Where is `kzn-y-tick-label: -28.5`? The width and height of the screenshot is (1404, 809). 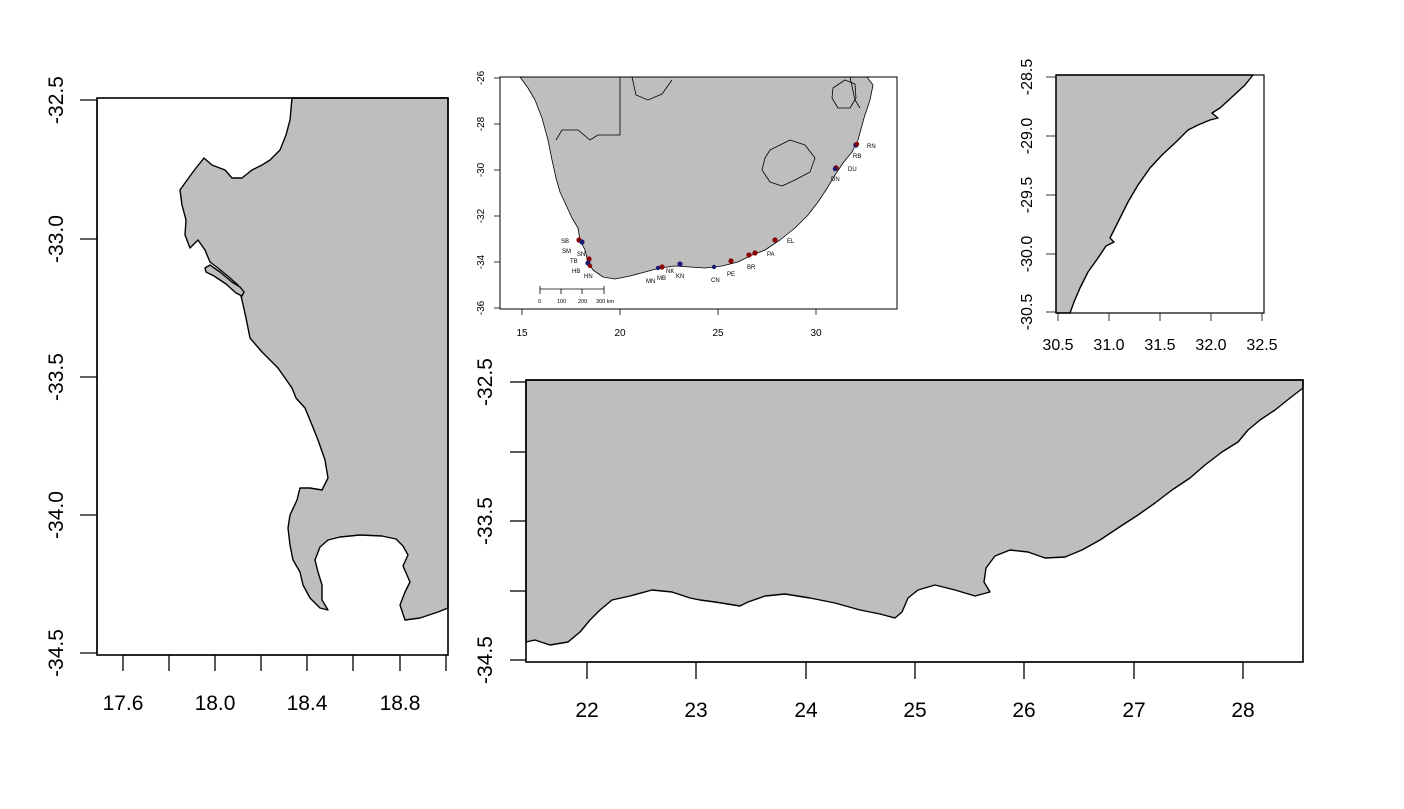 kzn-y-tick-label: -28.5 is located at coordinates (1027, 77).